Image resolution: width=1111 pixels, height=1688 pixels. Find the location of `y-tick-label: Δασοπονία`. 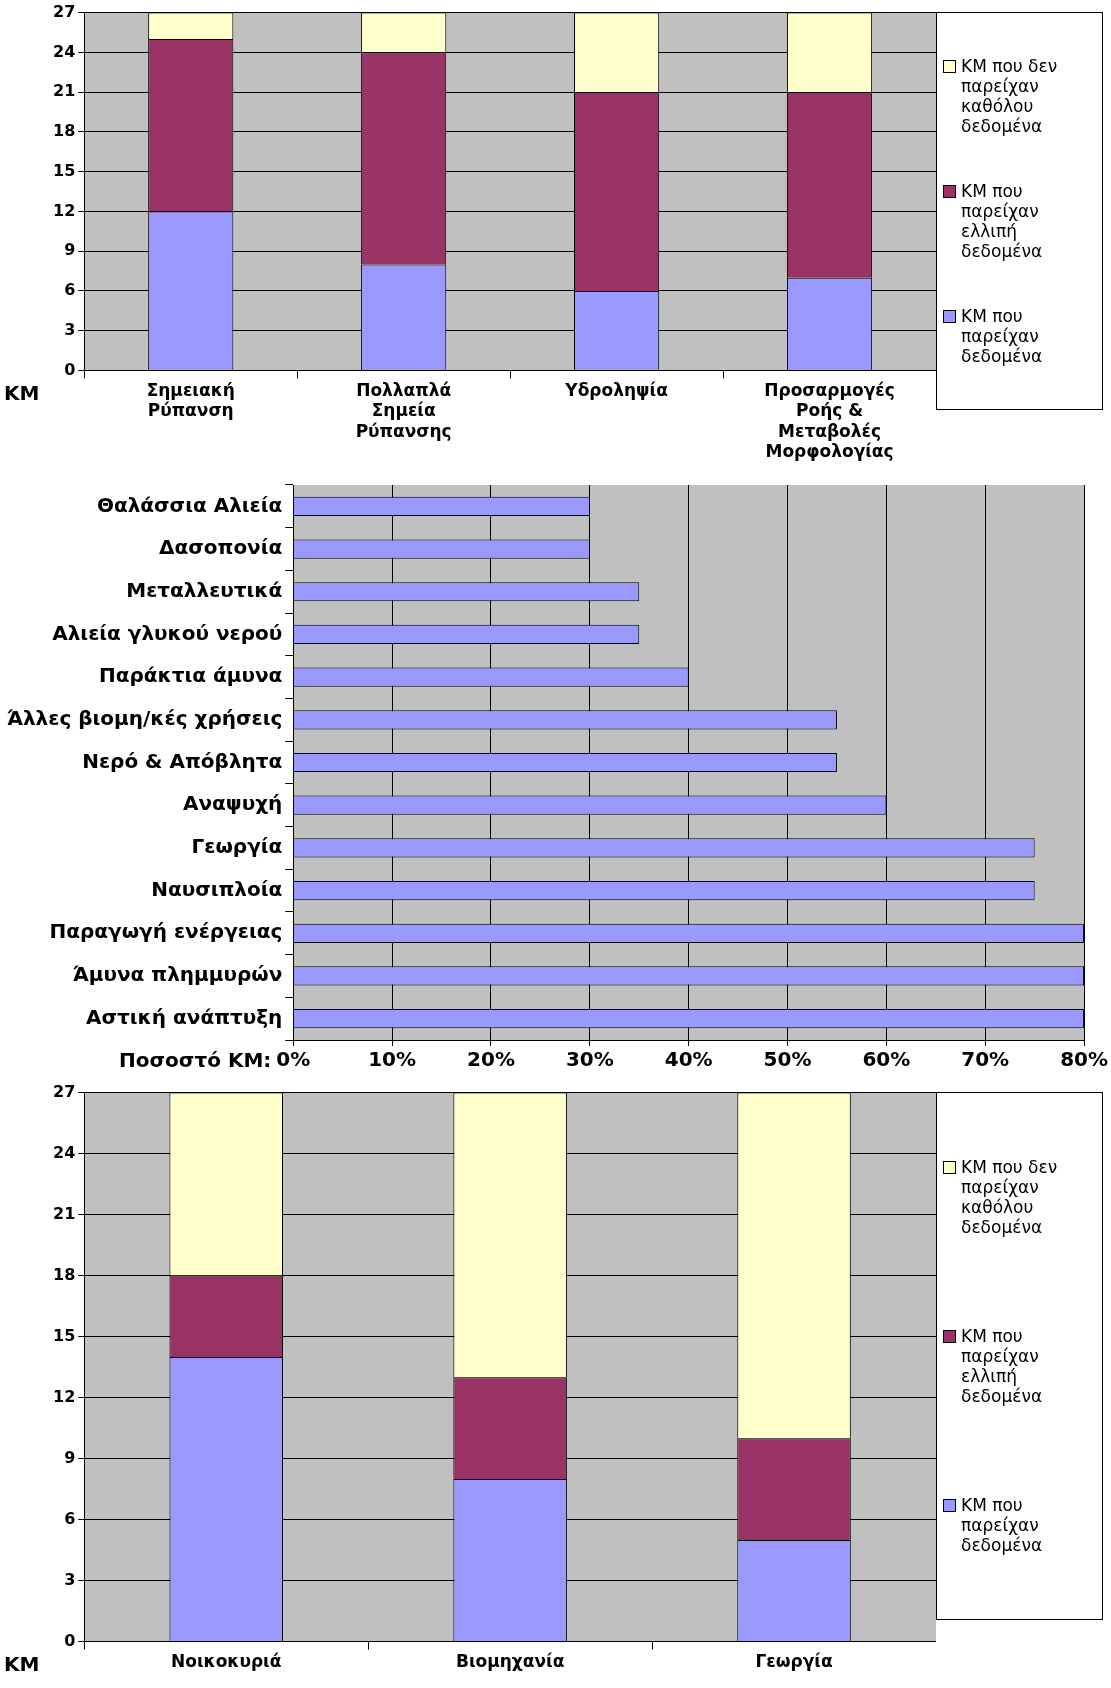

y-tick-label: Δασοπονία is located at coordinates (221, 547).